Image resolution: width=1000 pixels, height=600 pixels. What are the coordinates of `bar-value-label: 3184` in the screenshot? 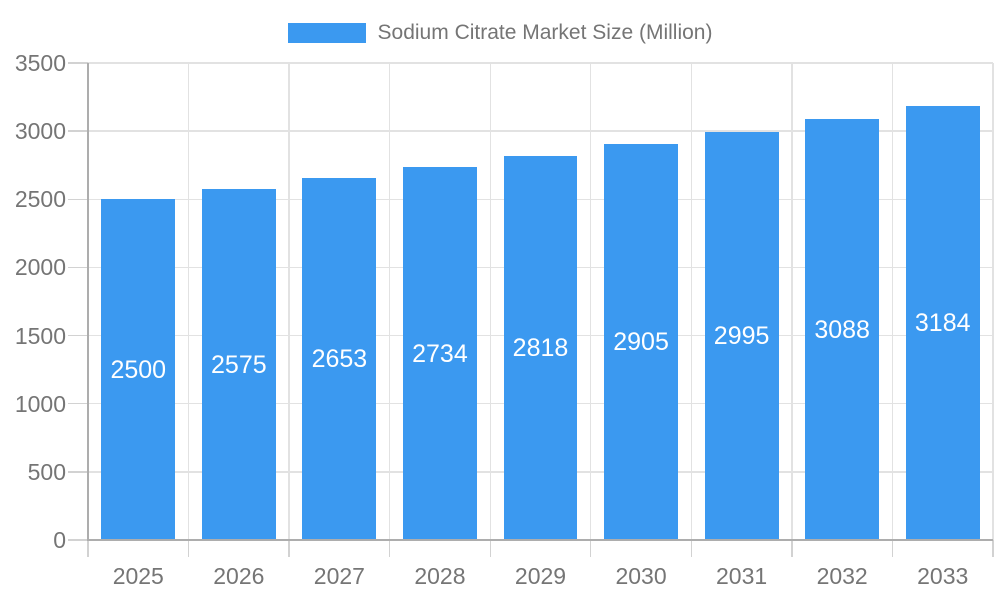 It's located at (942, 323).